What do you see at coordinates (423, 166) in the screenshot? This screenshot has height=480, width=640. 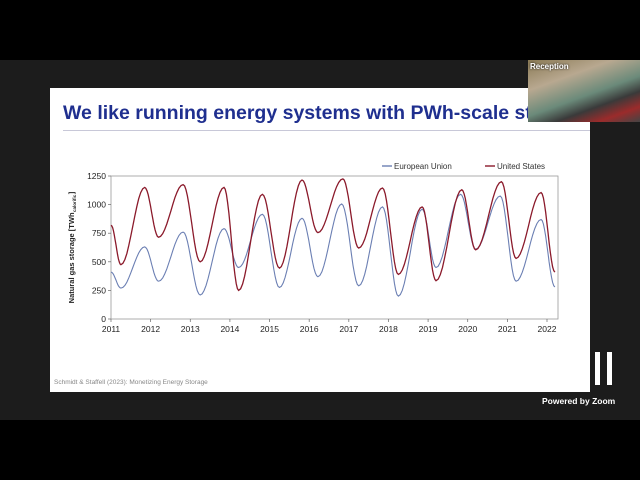 I see `legend-label: European Union` at bounding box center [423, 166].